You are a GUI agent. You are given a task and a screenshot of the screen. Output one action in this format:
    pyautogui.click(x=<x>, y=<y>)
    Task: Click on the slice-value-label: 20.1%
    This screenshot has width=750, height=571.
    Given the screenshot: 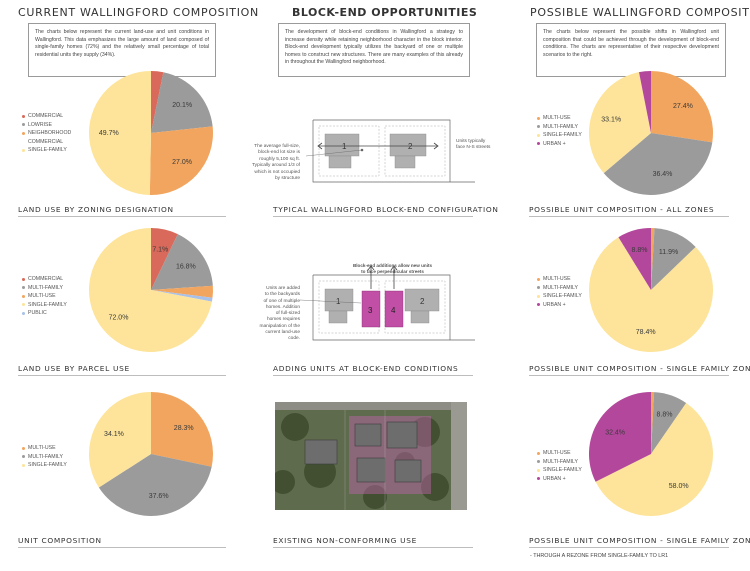 What is the action you would take?
    pyautogui.click(x=182, y=105)
    